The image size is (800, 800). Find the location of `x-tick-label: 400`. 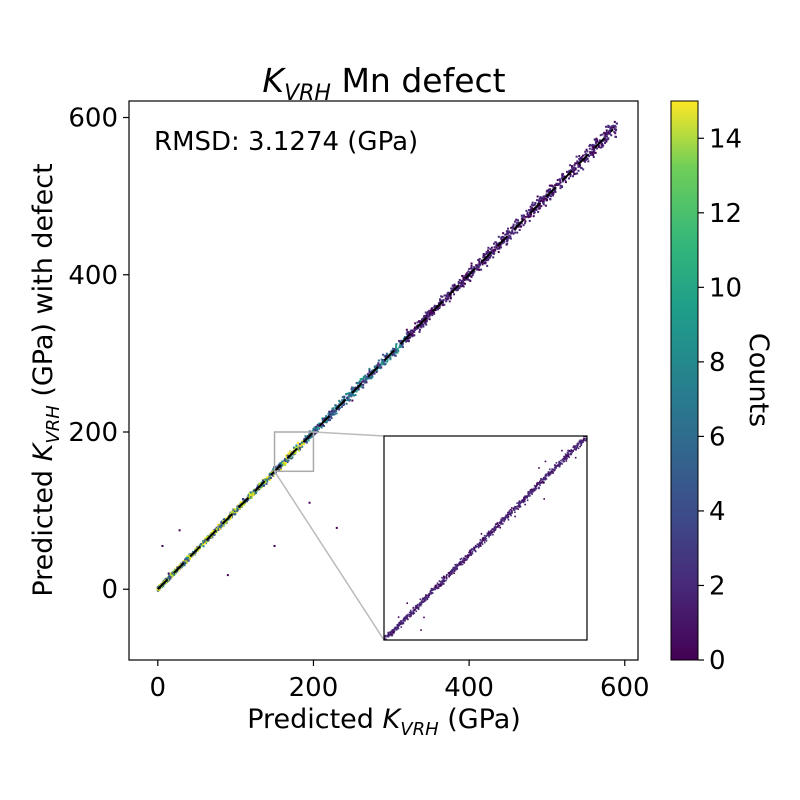

x-tick-label: 400 is located at coordinates (469, 688).